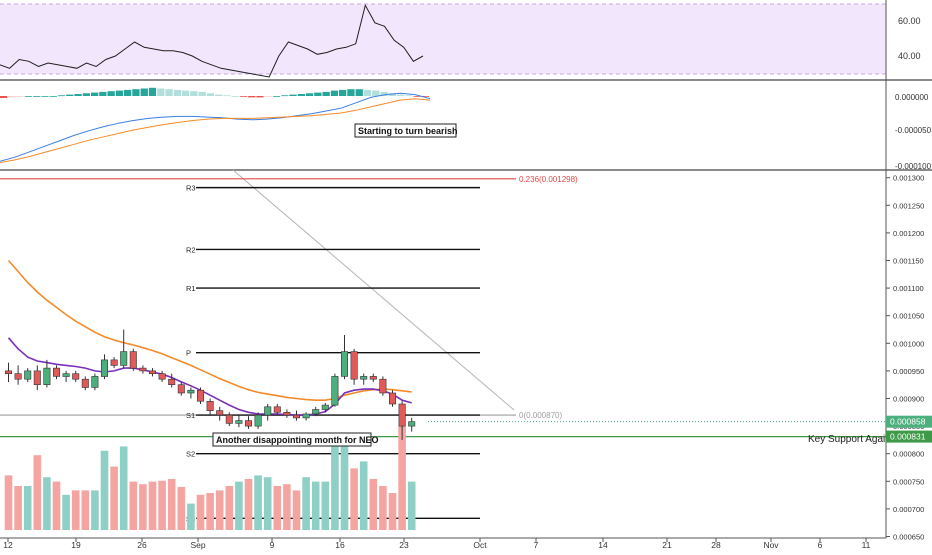 The width and height of the screenshot is (932, 555). What do you see at coordinates (908, 233) in the screenshot?
I see `price-tick-label: 0.001200` at bounding box center [908, 233].